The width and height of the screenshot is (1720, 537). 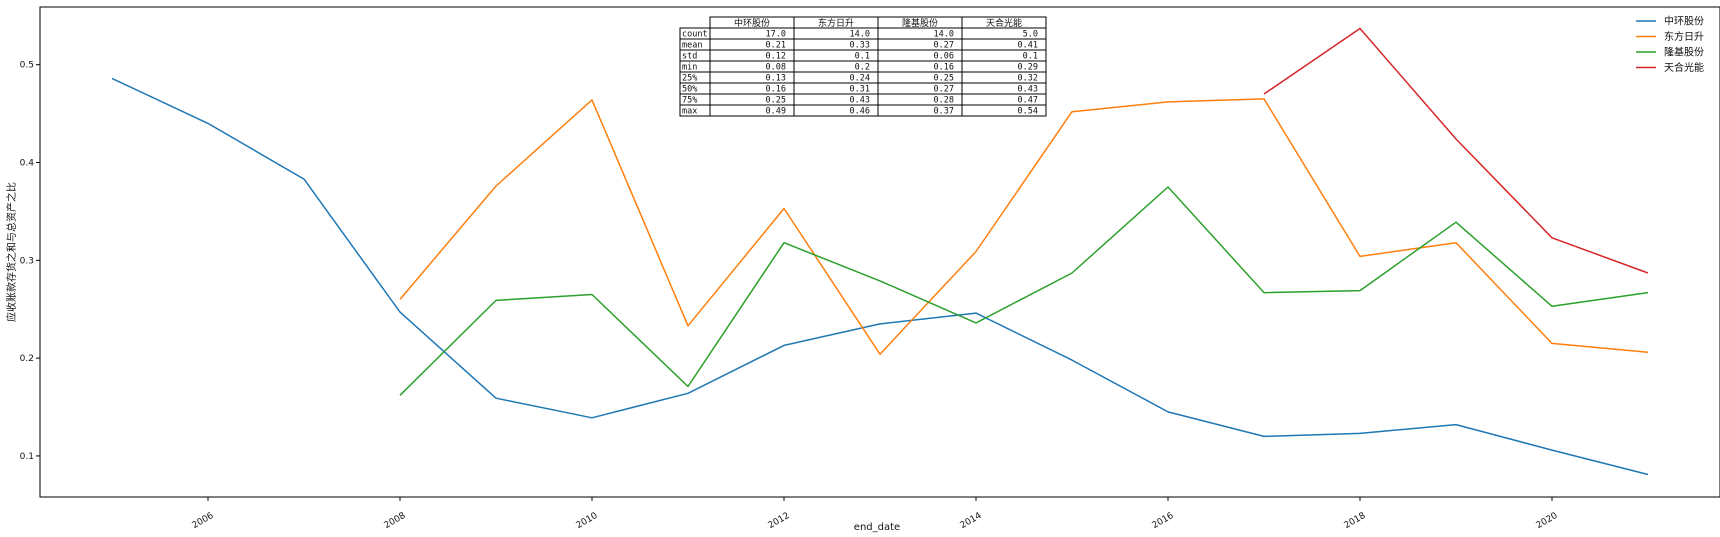 What do you see at coordinates (27, 66) in the screenshot?
I see `y-tick-label: 0.5` at bounding box center [27, 66].